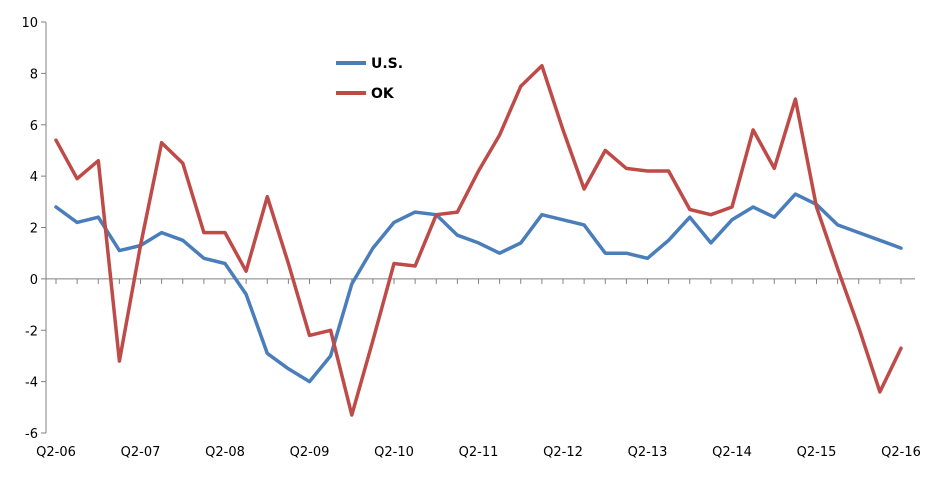 The height and width of the screenshot is (493, 925). Describe the element at coordinates (31, 331) in the screenshot. I see `y-tick-label: -2` at that location.